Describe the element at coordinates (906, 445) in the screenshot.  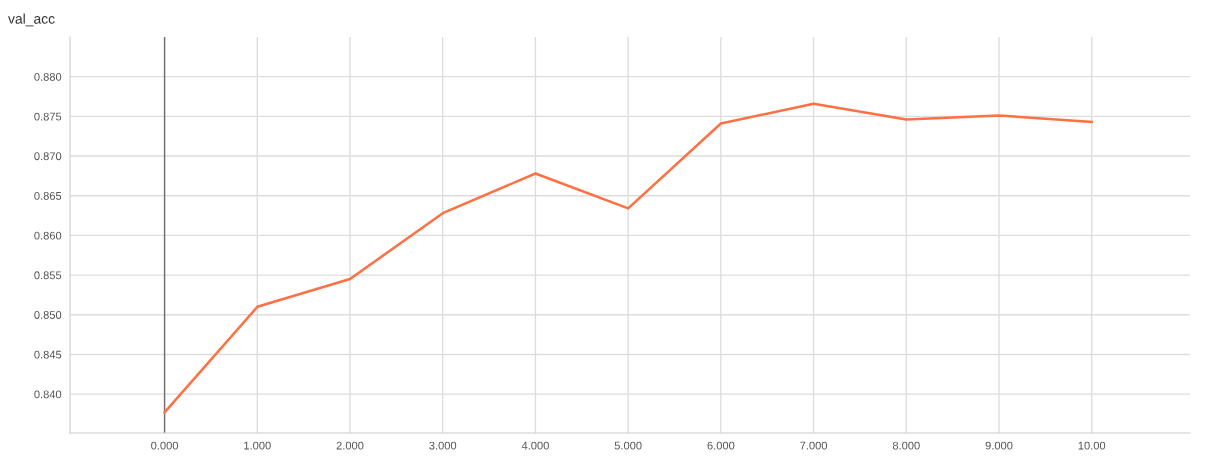
I see `x-tick-label: 8.000` at that location.